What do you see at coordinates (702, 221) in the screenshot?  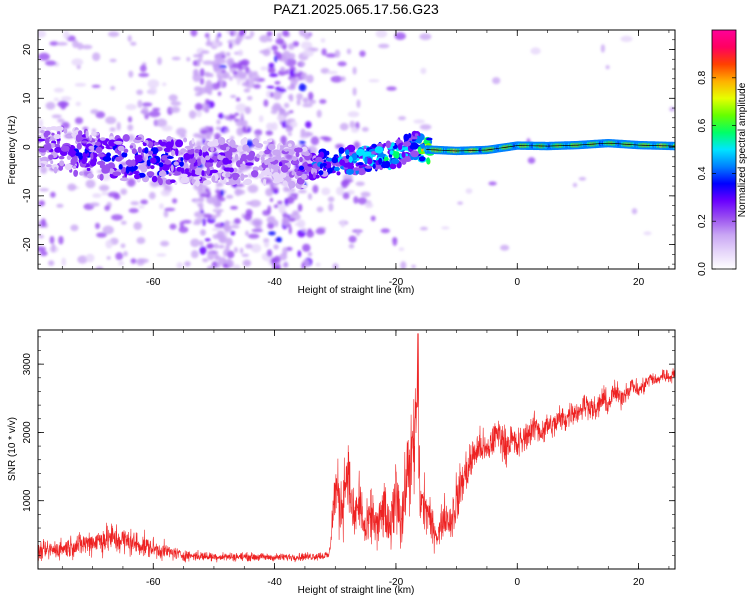 I see `colorbar-tick-label: 0.2` at bounding box center [702, 221].